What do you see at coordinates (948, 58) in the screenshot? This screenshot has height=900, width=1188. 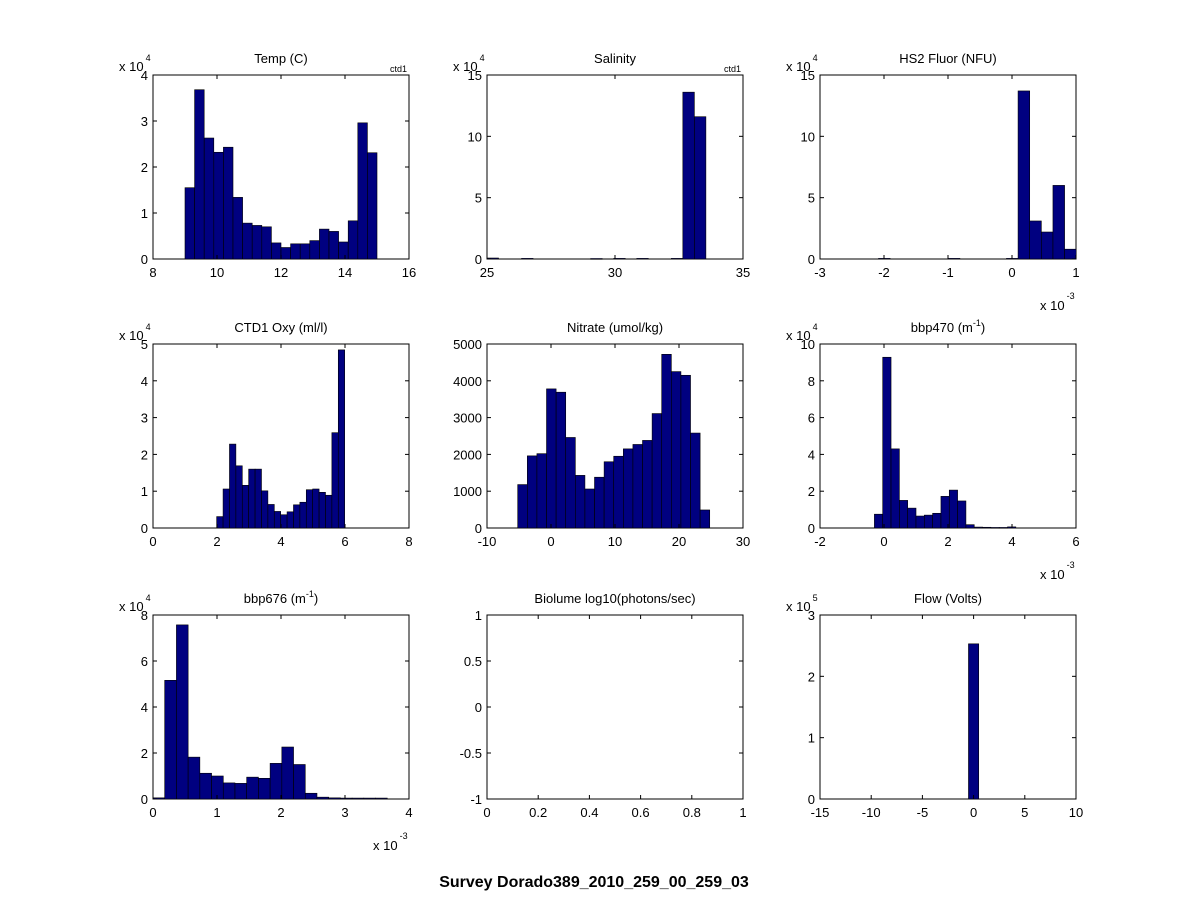 I see `panel-title: HS2 Fluor (NFU)` at bounding box center [948, 58].